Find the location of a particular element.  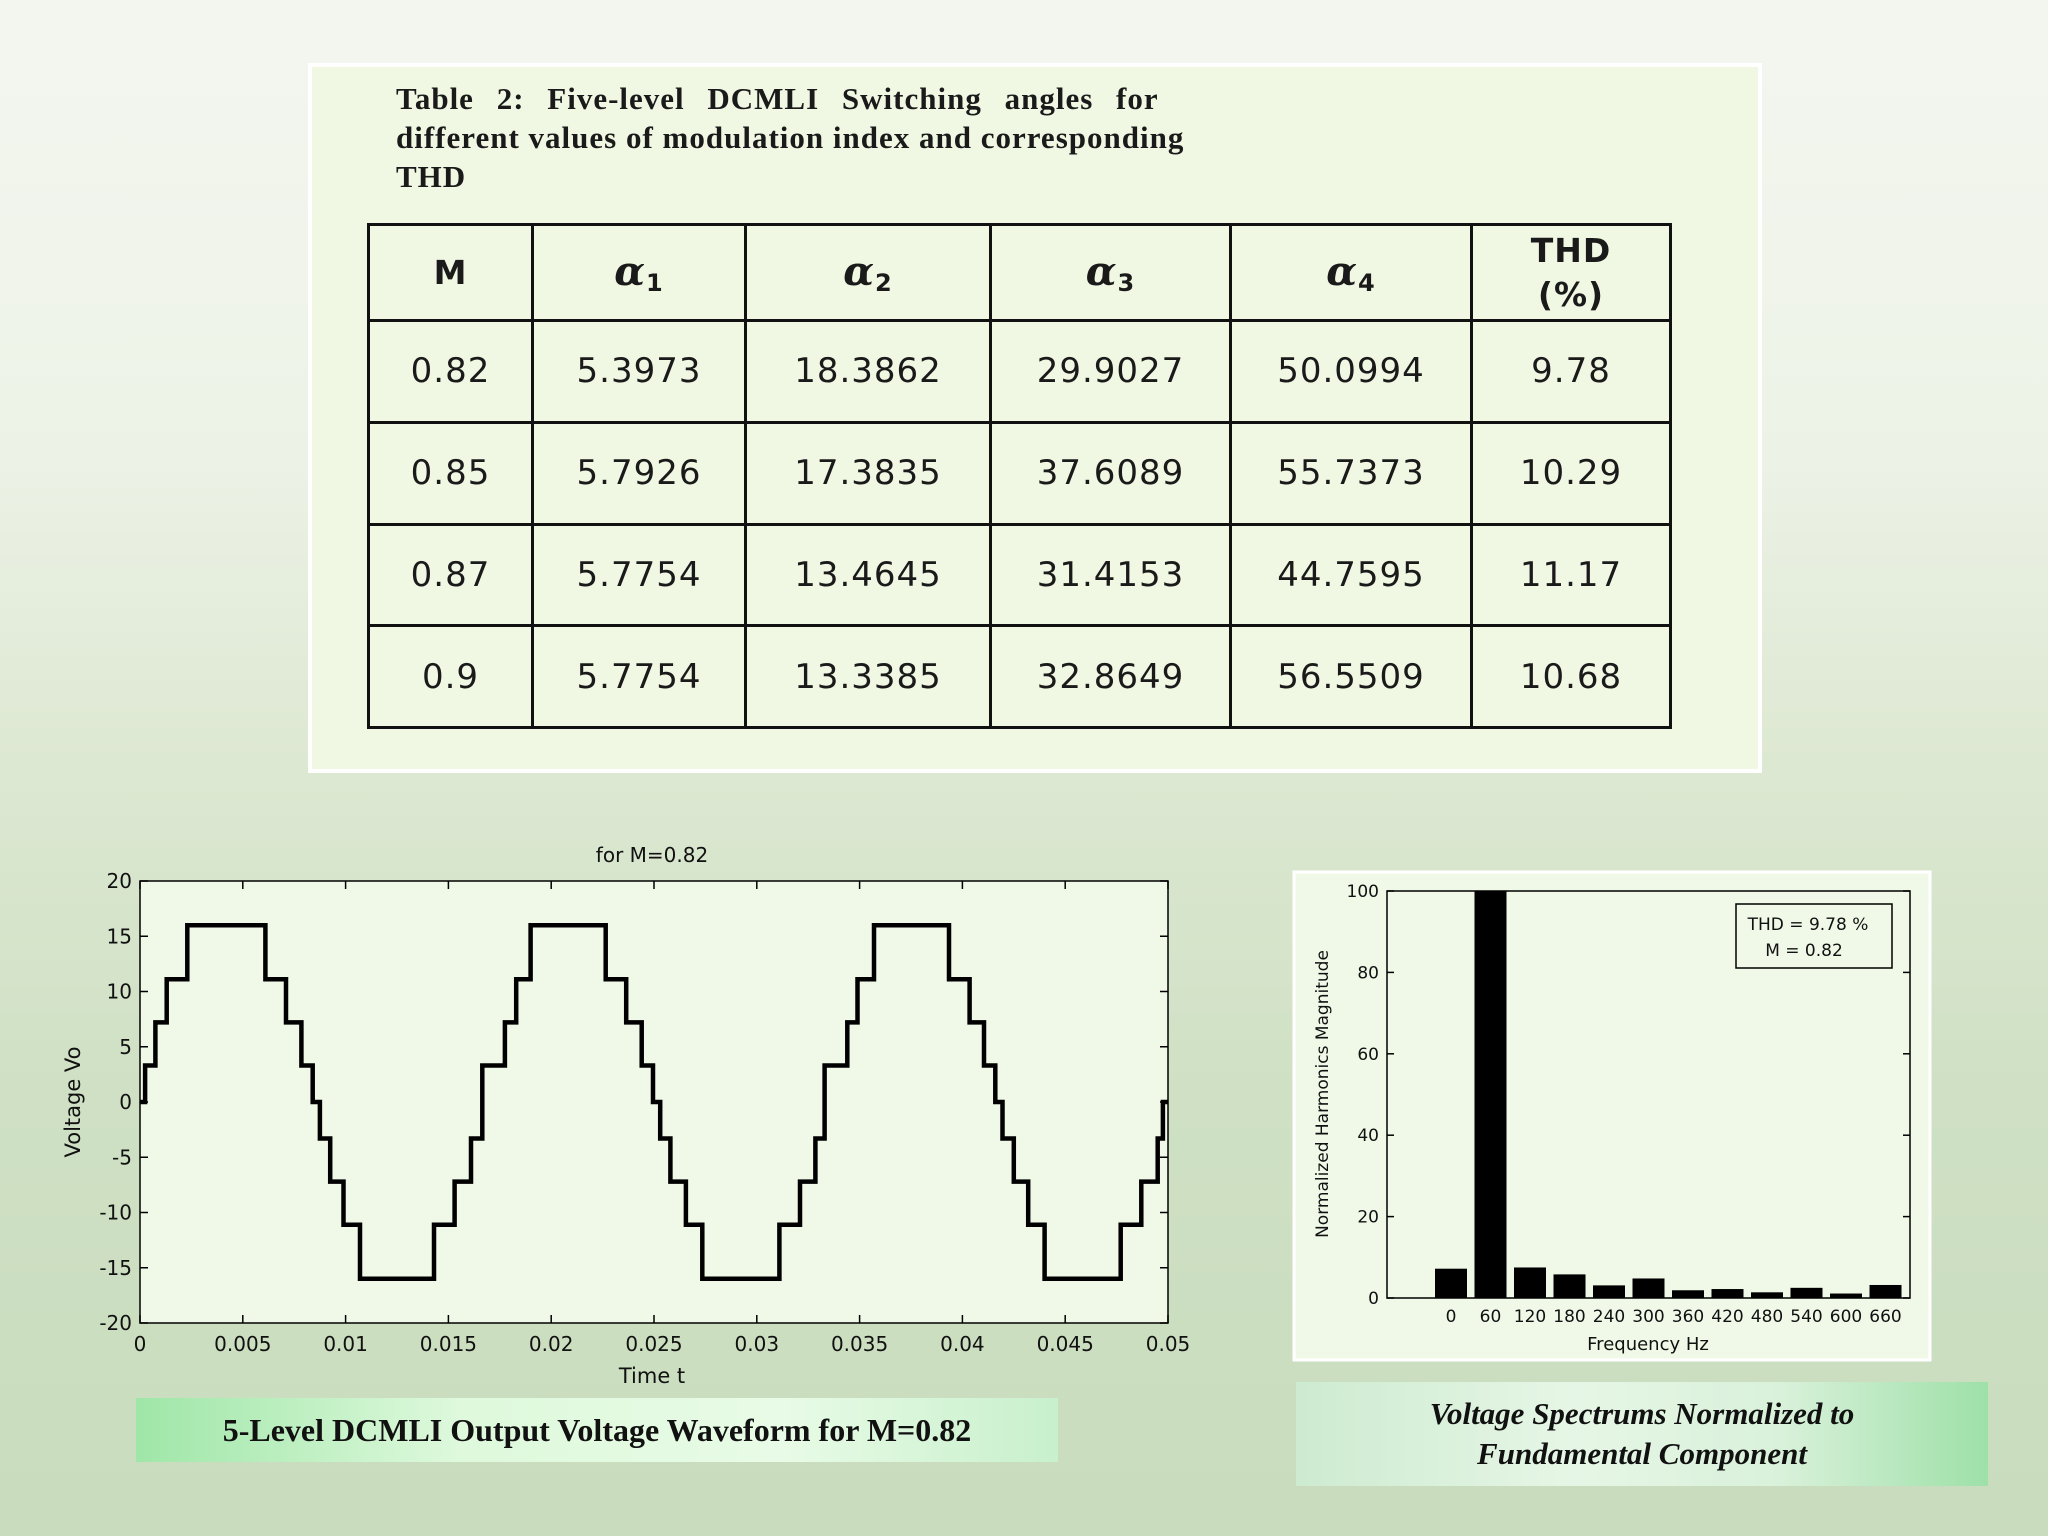

x-tick-label: 0.04 is located at coordinates (962, 1344).